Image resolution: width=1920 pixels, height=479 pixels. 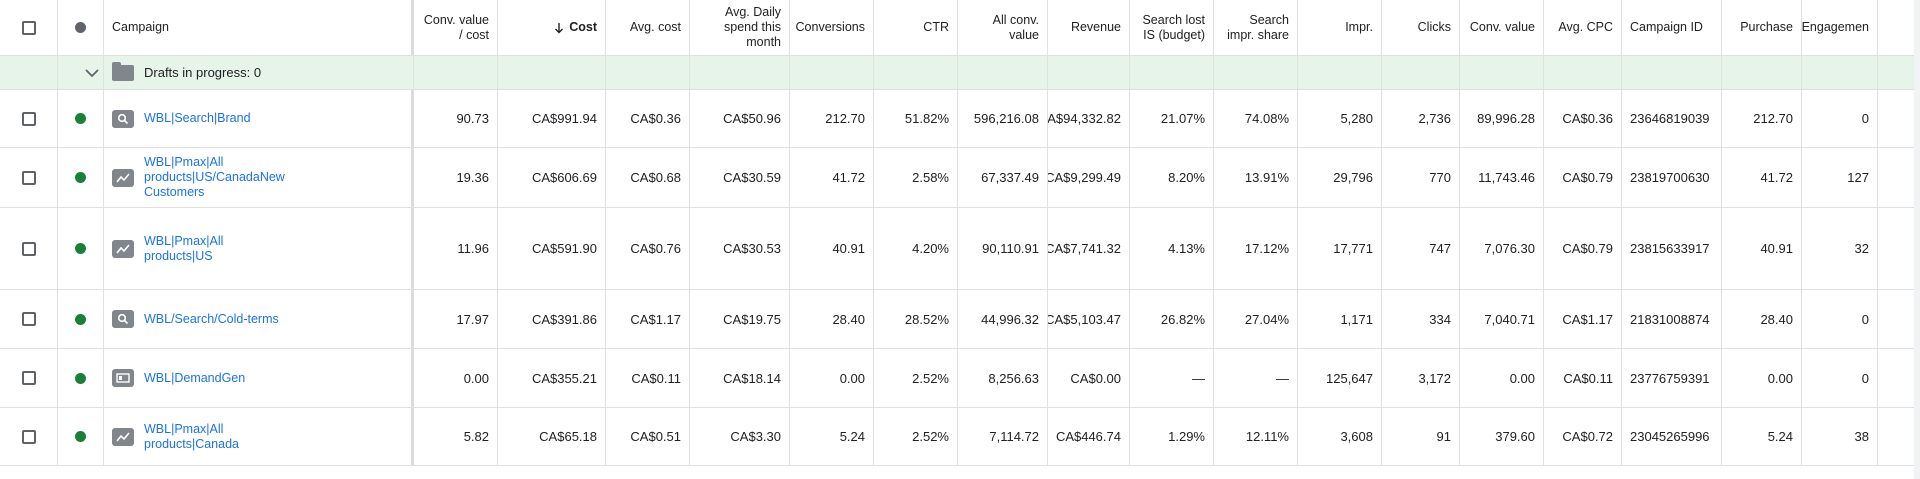 What do you see at coordinates (1583, 27) in the screenshot?
I see `header-avg-cpc: Avg. CPC` at bounding box center [1583, 27].